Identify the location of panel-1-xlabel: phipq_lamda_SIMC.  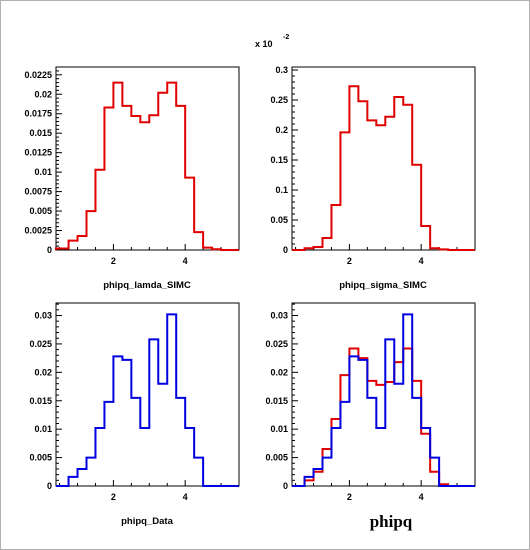
(147, 285).